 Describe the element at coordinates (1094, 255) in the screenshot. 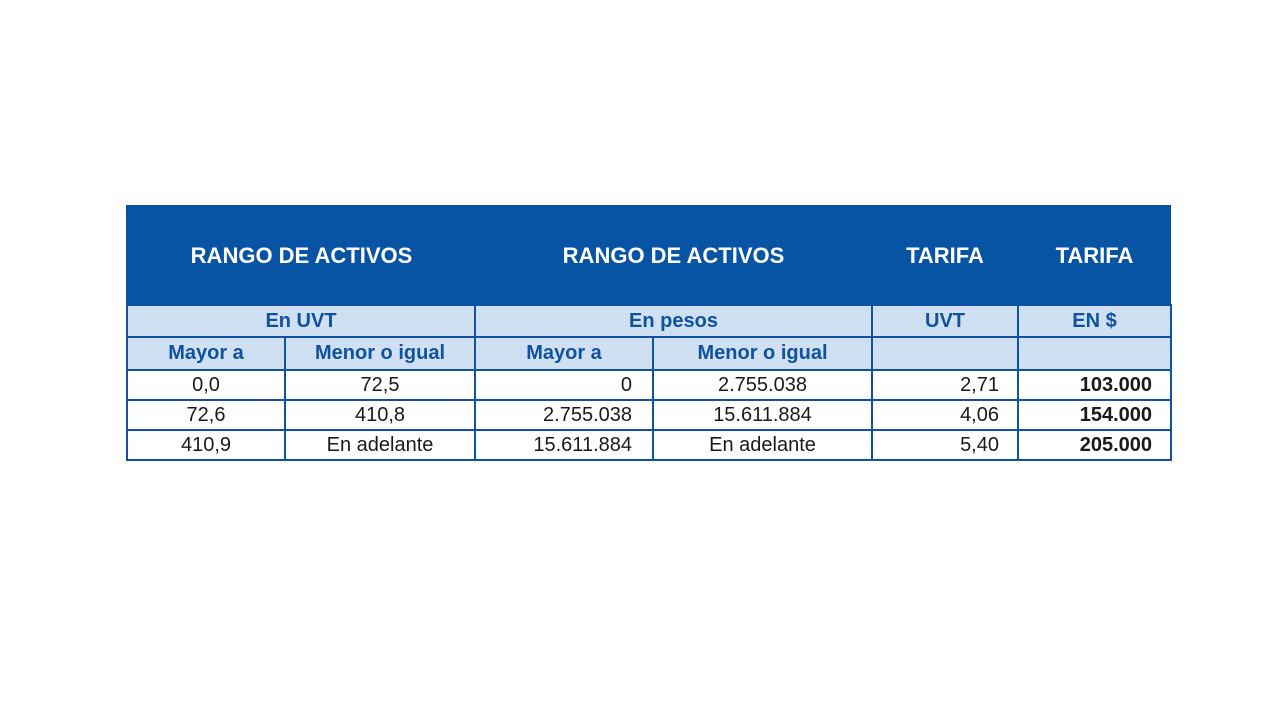

I see `header-tarifa-pesos: TARIFA` at that location.